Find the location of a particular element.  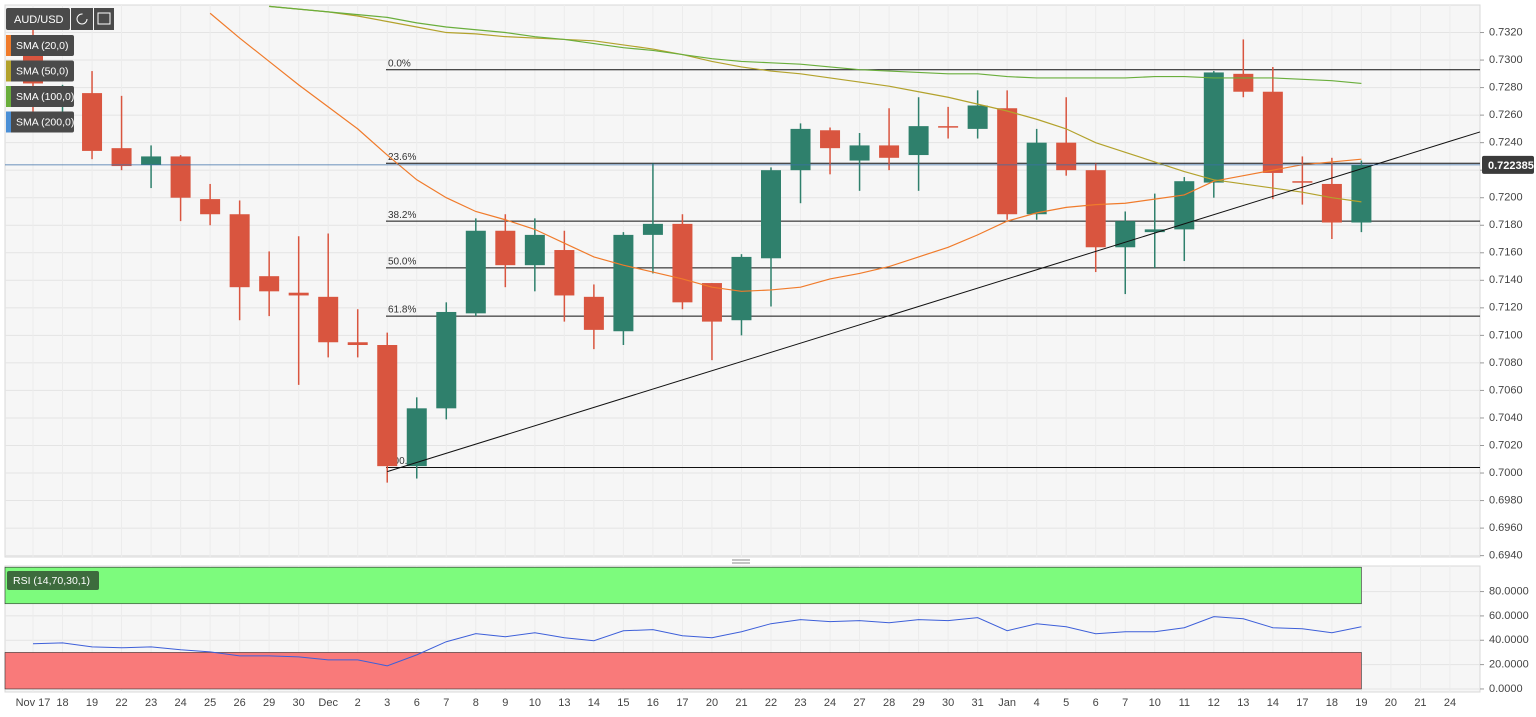

x-tick-label: 5 is located at coordinates (1066, 703).